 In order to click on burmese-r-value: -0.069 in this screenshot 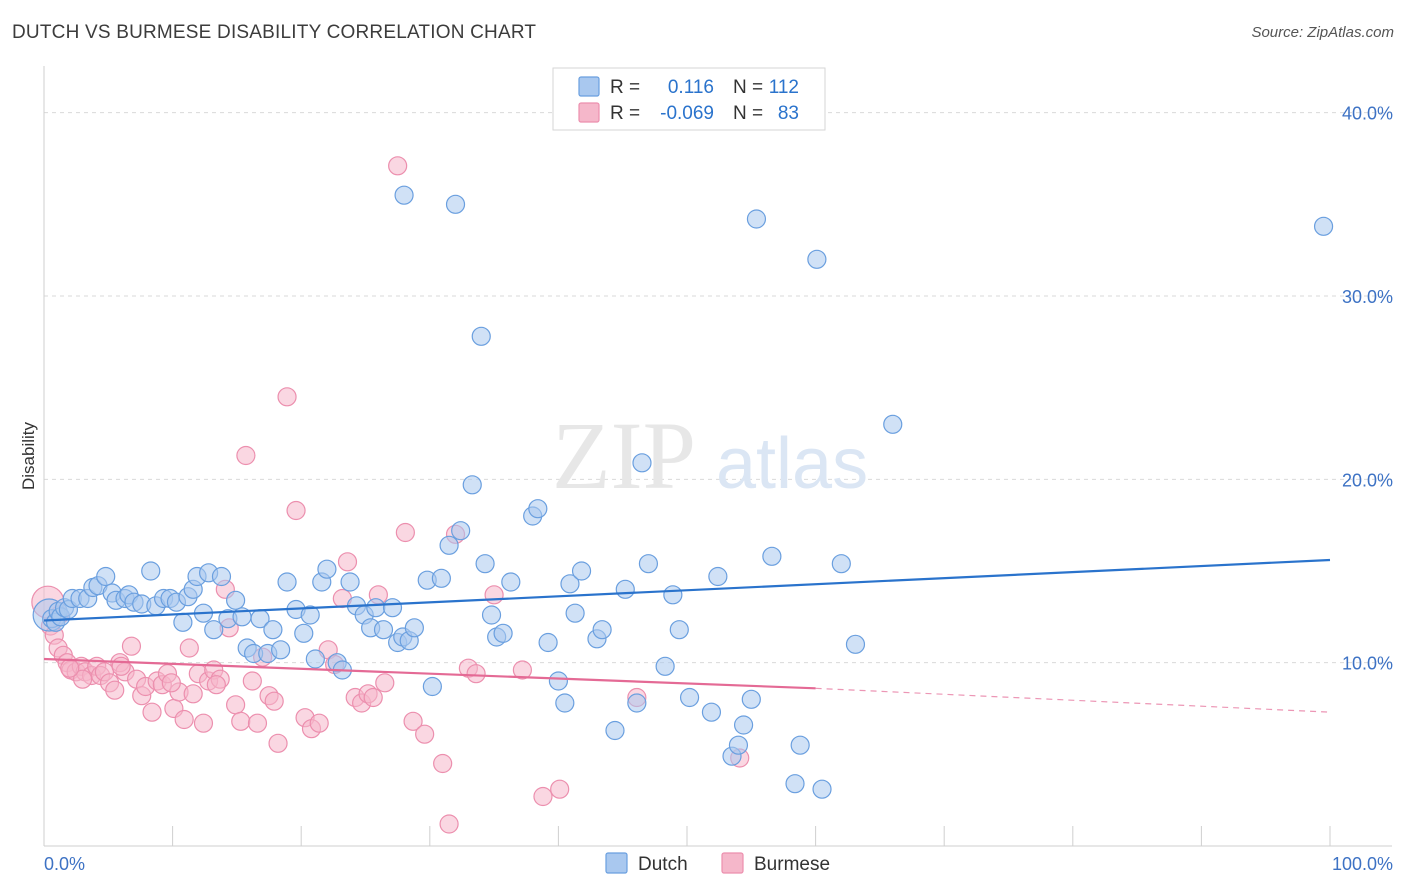, I will do `click(687, 113)`.